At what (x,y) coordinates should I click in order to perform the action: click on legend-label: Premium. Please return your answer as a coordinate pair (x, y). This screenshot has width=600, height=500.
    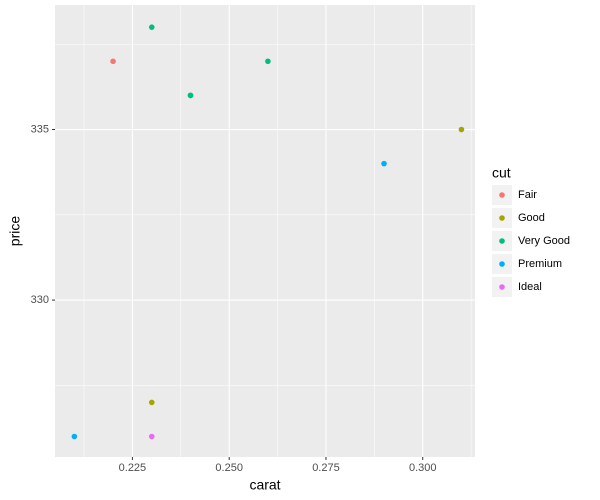
    Looking at the image, I should click on (540, 264).